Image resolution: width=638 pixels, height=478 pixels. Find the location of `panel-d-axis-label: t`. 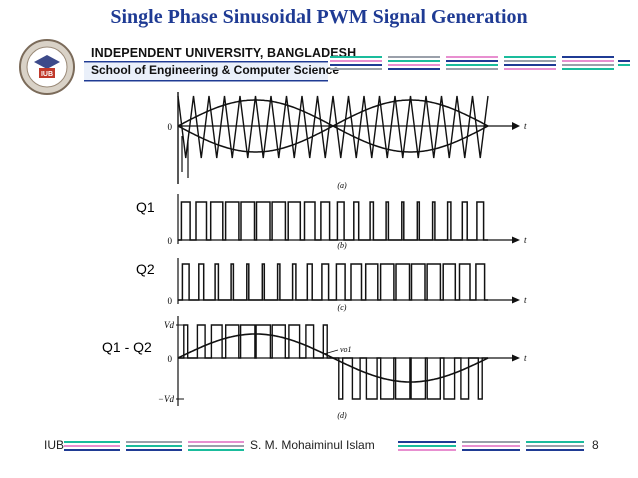

panel-d-axis-label: t is located at coordinates (525, 358).